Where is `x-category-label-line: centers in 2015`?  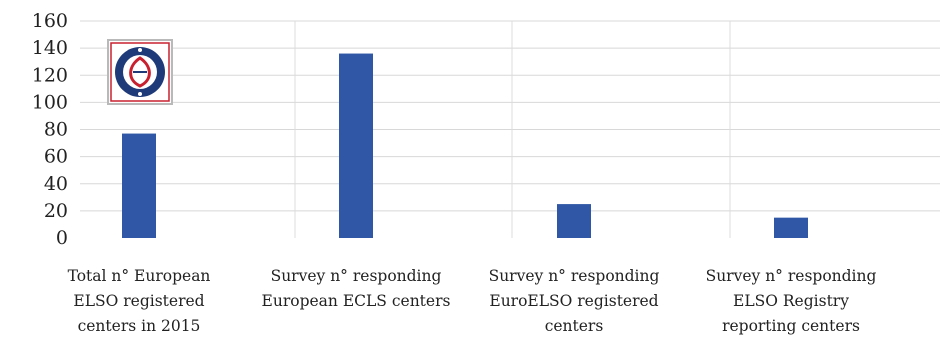 x-category-label-line: centers in 2015 is located at coordinates (139, 326).